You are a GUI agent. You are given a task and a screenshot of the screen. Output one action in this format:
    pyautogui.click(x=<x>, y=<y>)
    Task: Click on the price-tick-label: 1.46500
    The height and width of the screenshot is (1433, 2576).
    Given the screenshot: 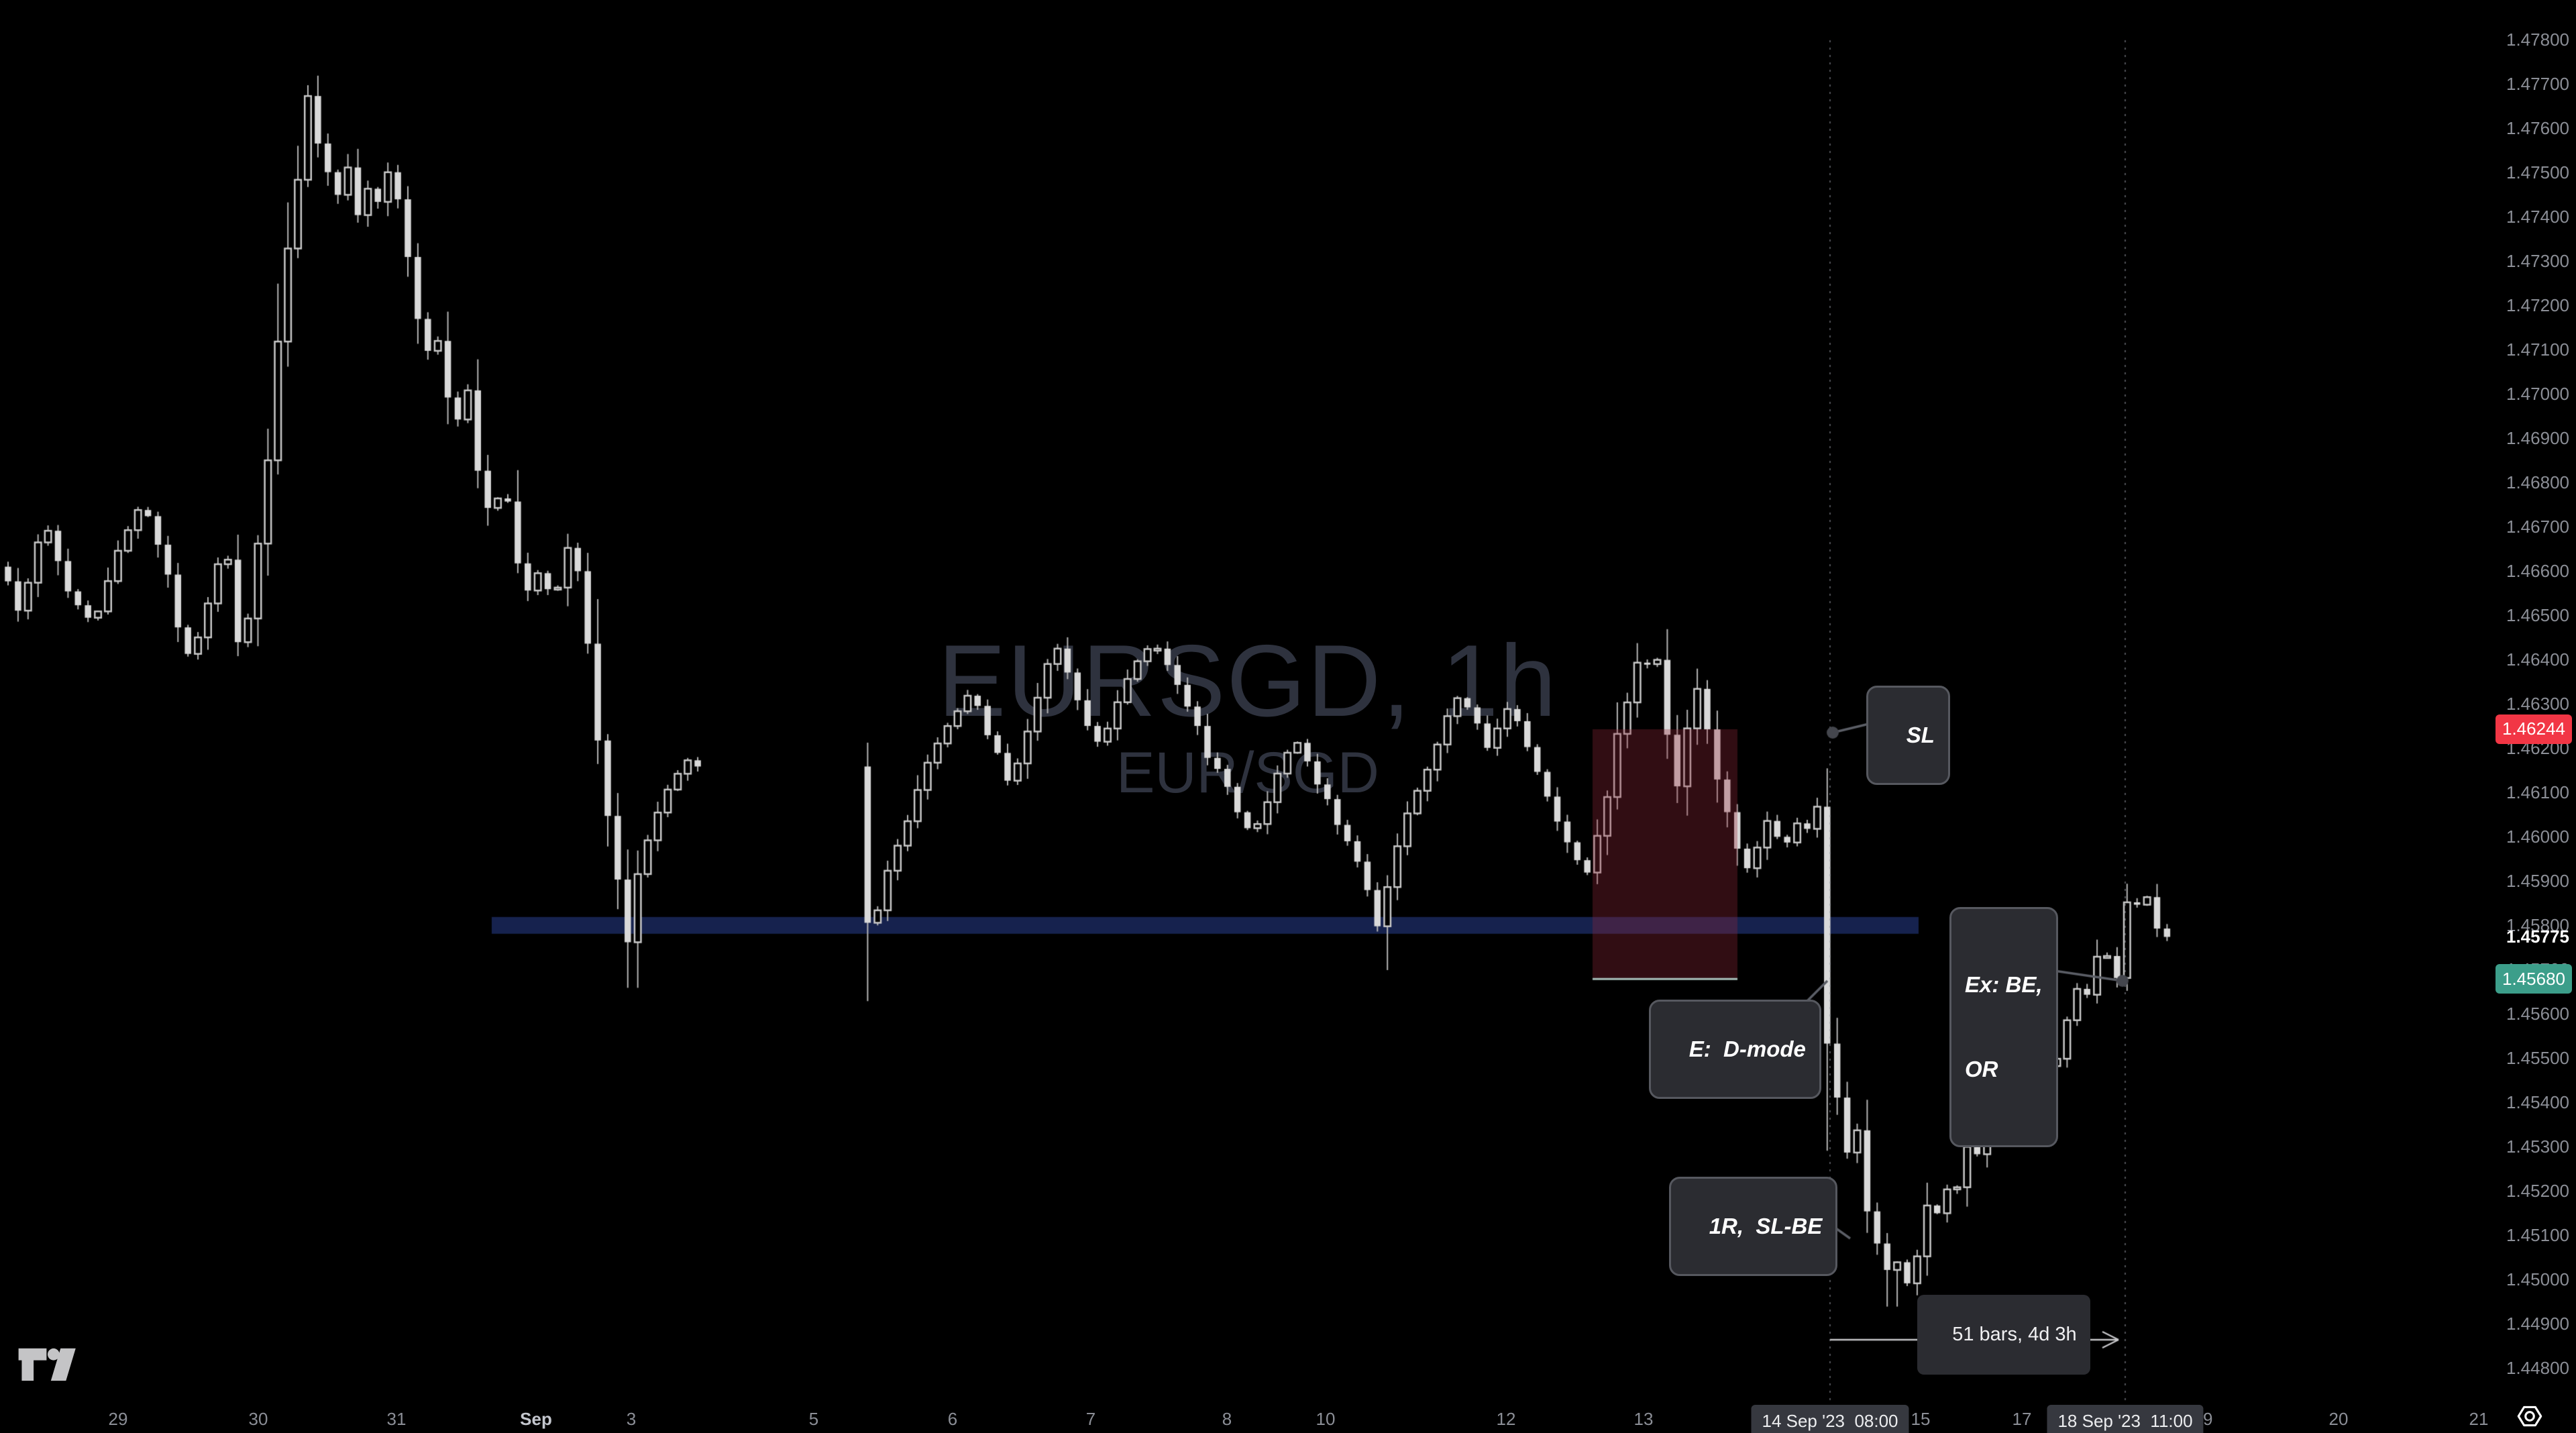 What is the action you would take?
    pyautogui.click(x=2537, y=615)
    